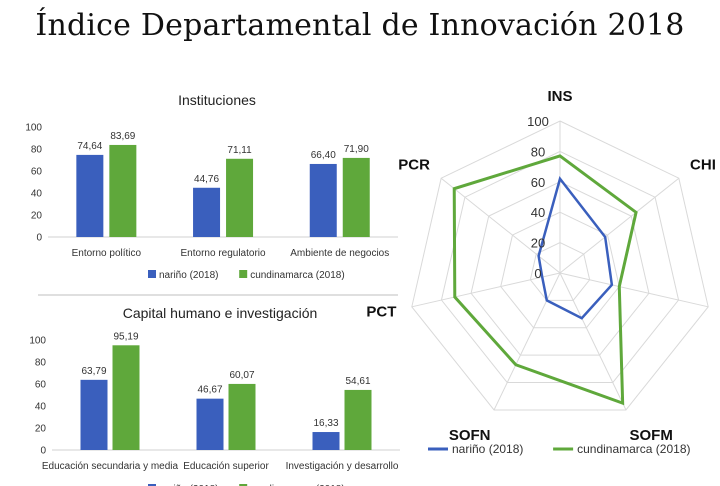  What do you see at coordinates (122, 136) in the screenshot?
I see `instituciones-data-label: 83,69` at bounding box center [122, 136].